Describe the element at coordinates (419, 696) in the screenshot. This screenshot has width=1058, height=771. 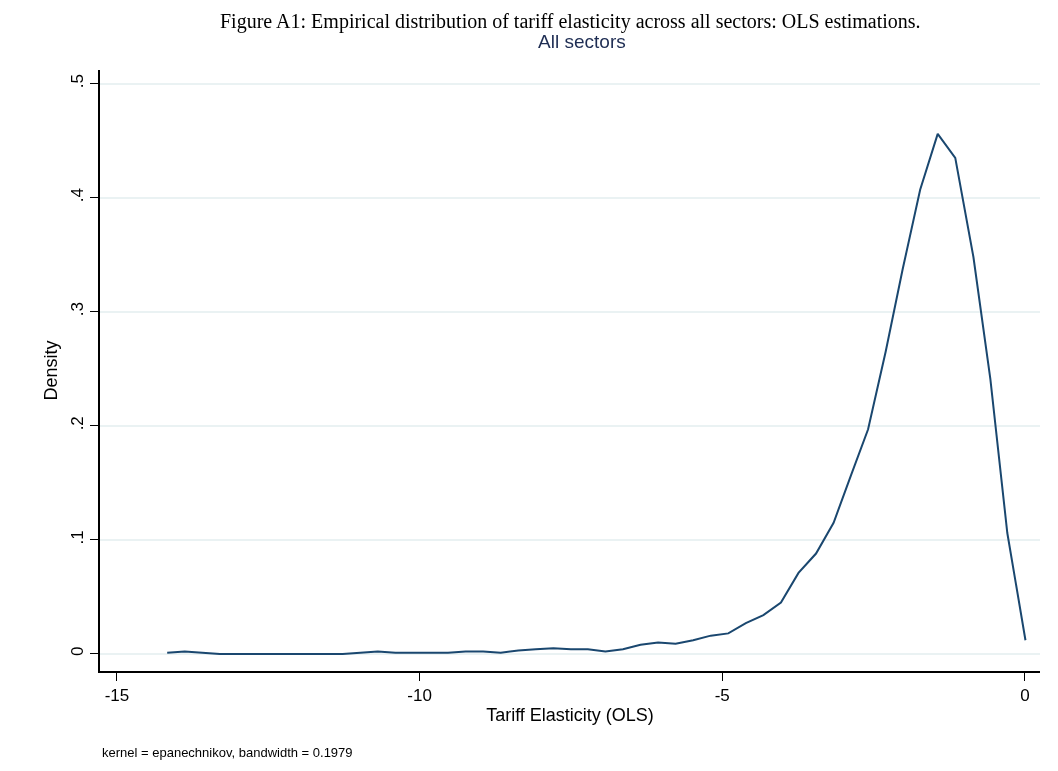
I see `x-tick-label: -10` at that location.